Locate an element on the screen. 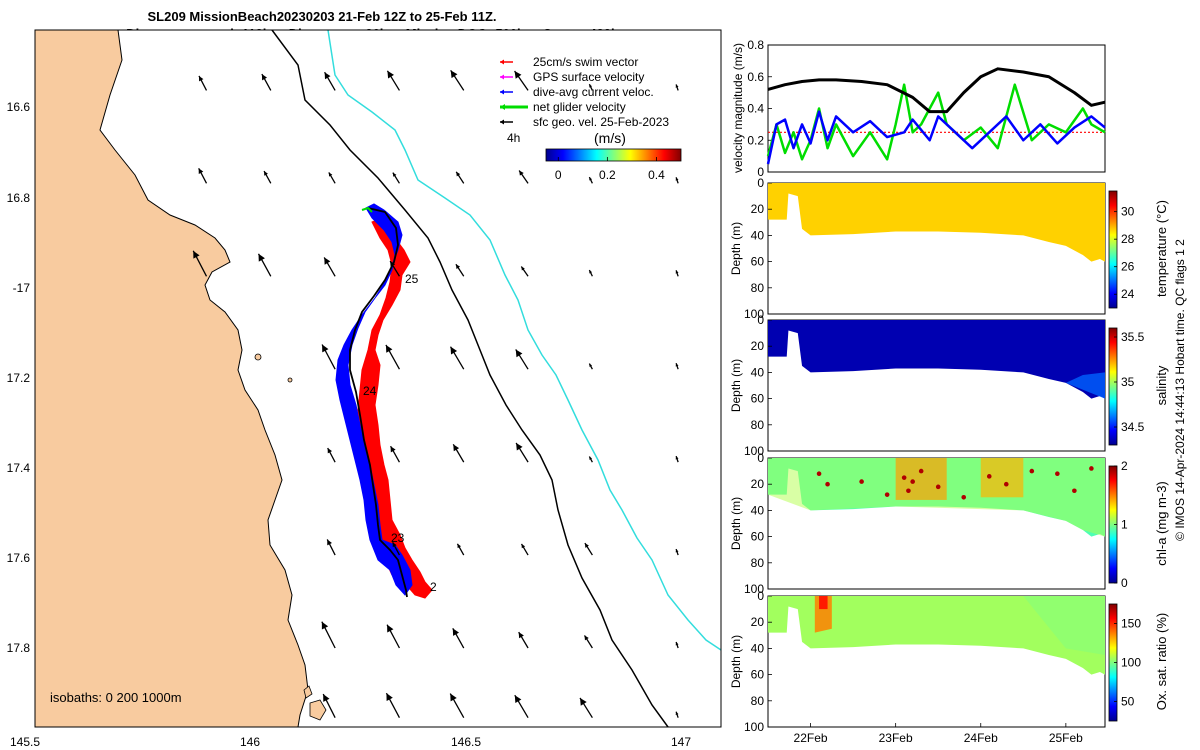 Image resolution: width=1200 pixels, height=750 pixels. legend-label: GPS surface velocity is located at coordinates (588, 77).